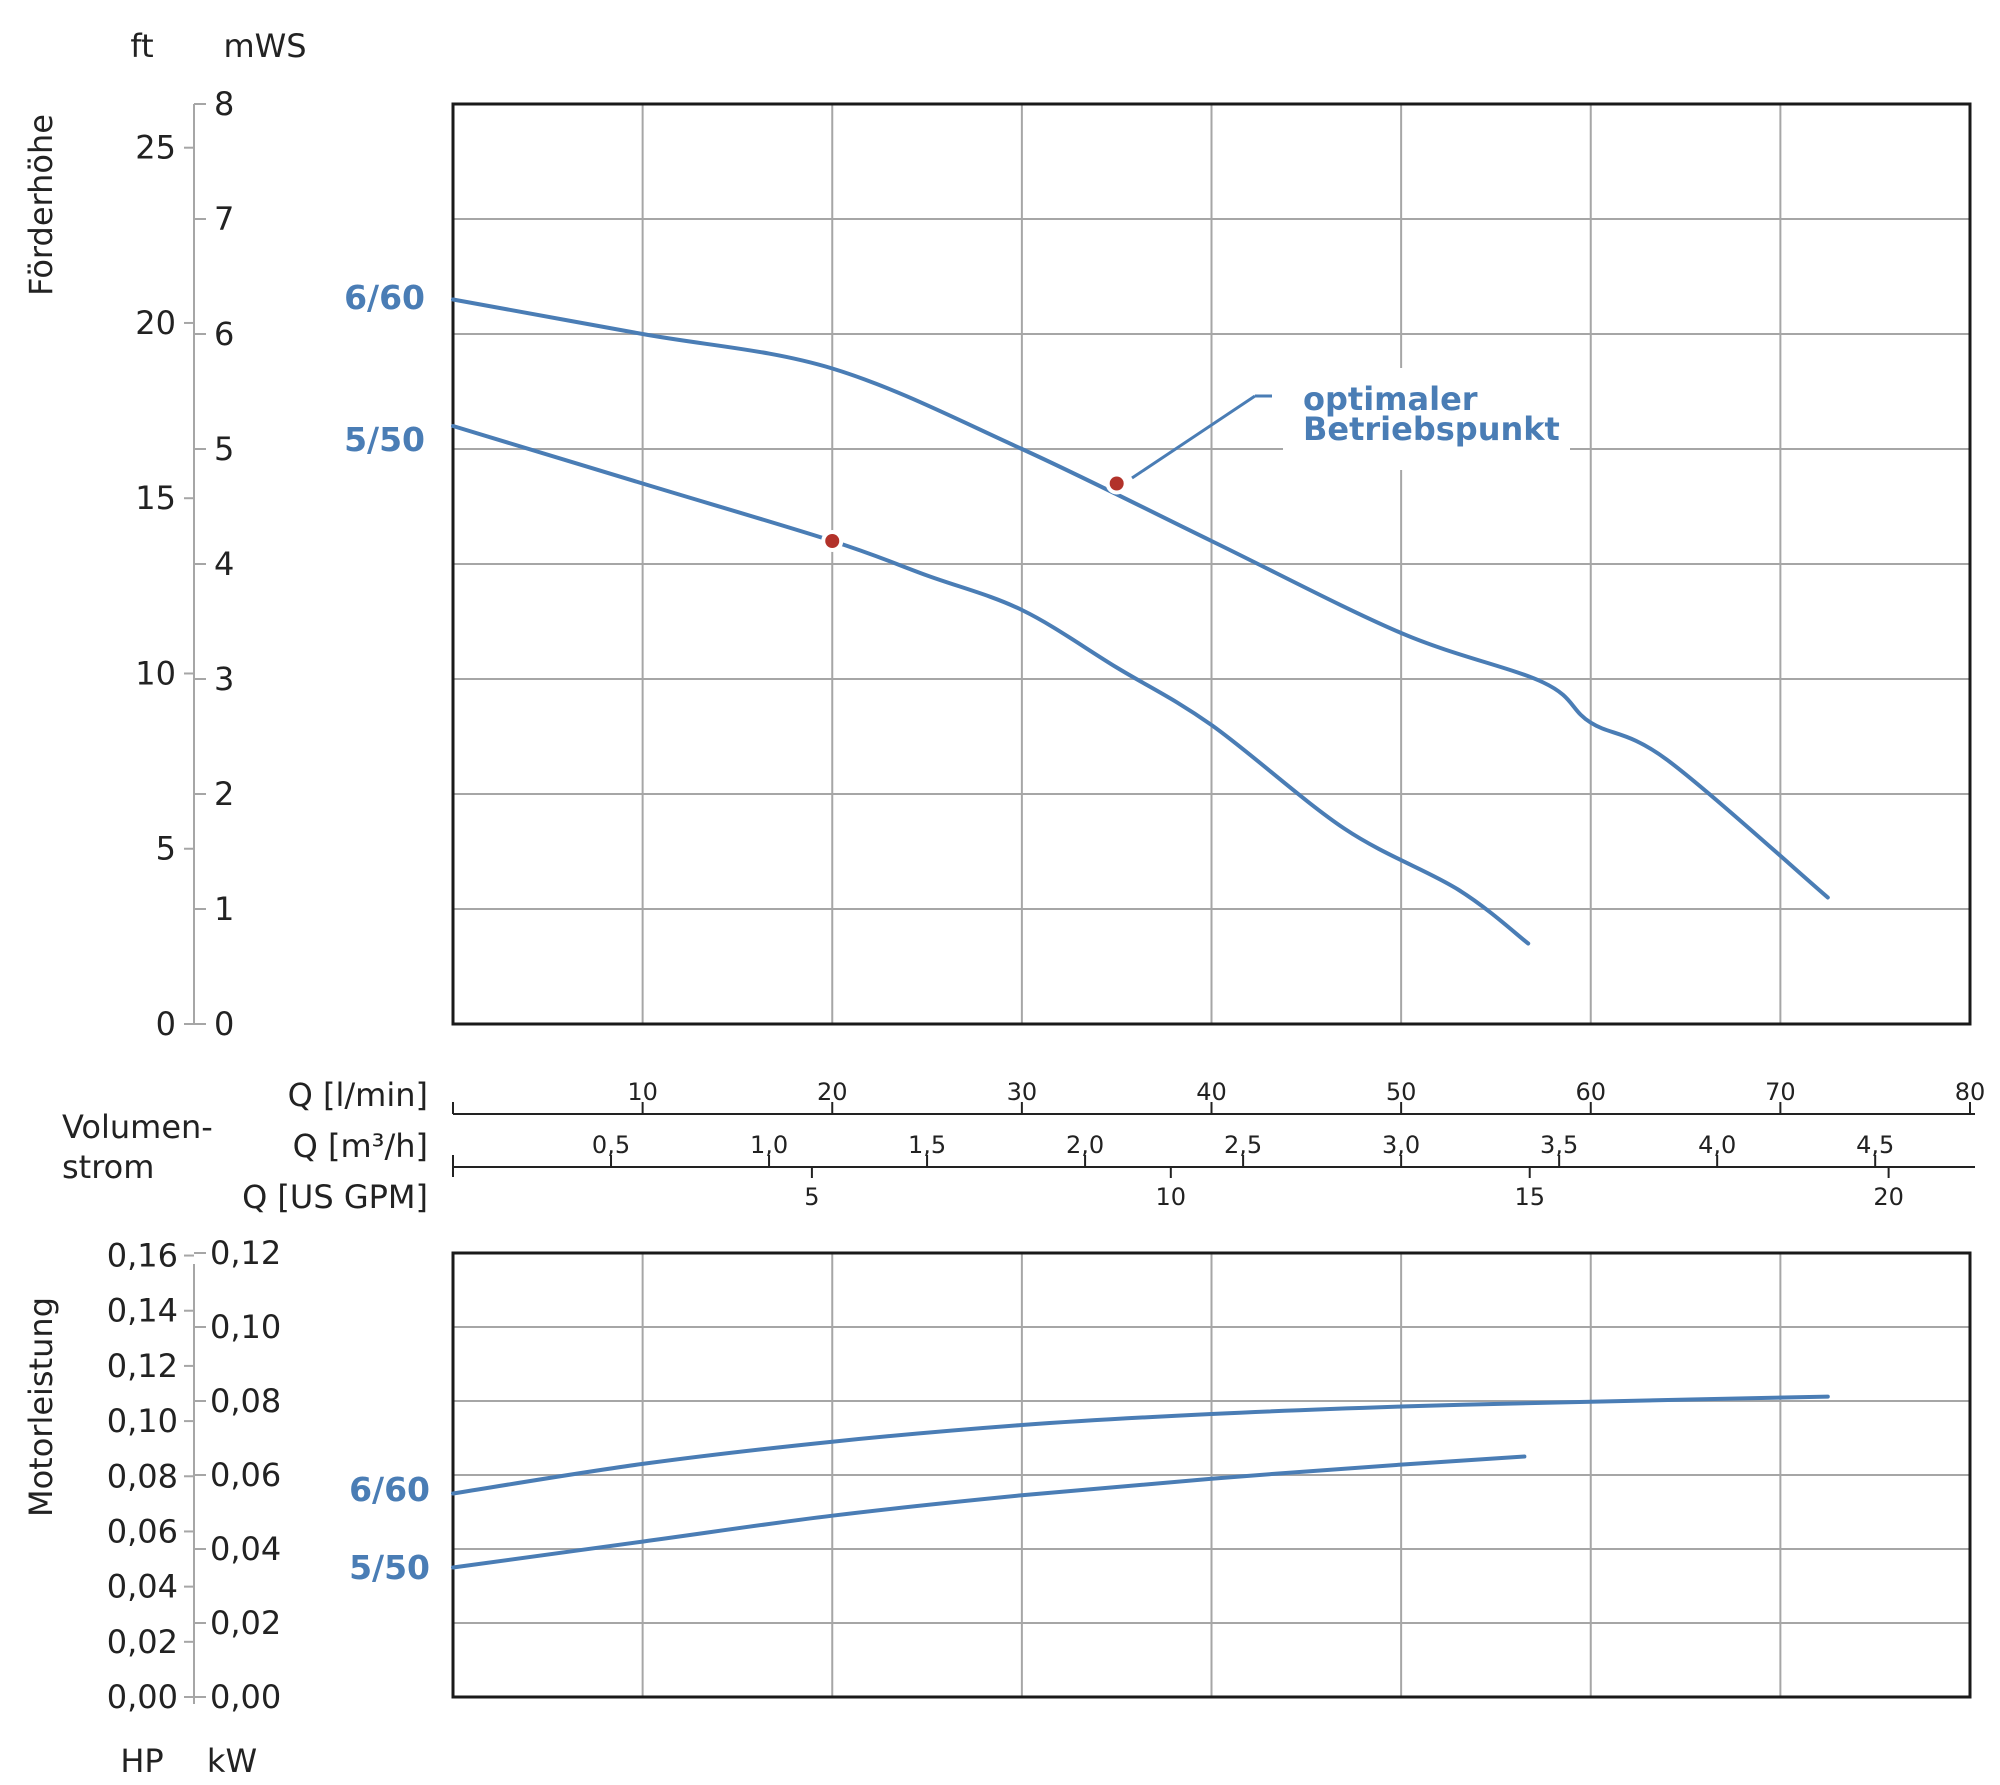 This screenshot has width=2000, height=1785. Describe the element at coordinates (141, 46) in the screenshot. I see `head-unit-ft: ft` at that location.